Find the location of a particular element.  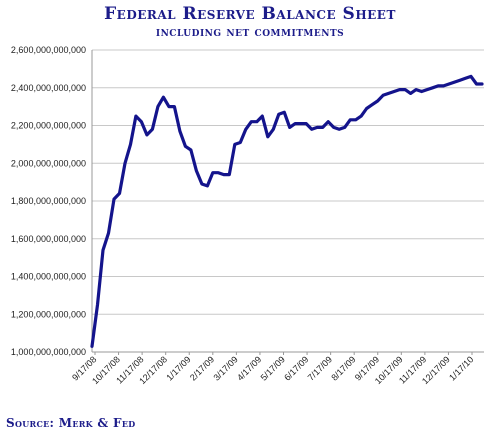

source-note: Source: Merk & Fed is located at coordinates (71, 423).